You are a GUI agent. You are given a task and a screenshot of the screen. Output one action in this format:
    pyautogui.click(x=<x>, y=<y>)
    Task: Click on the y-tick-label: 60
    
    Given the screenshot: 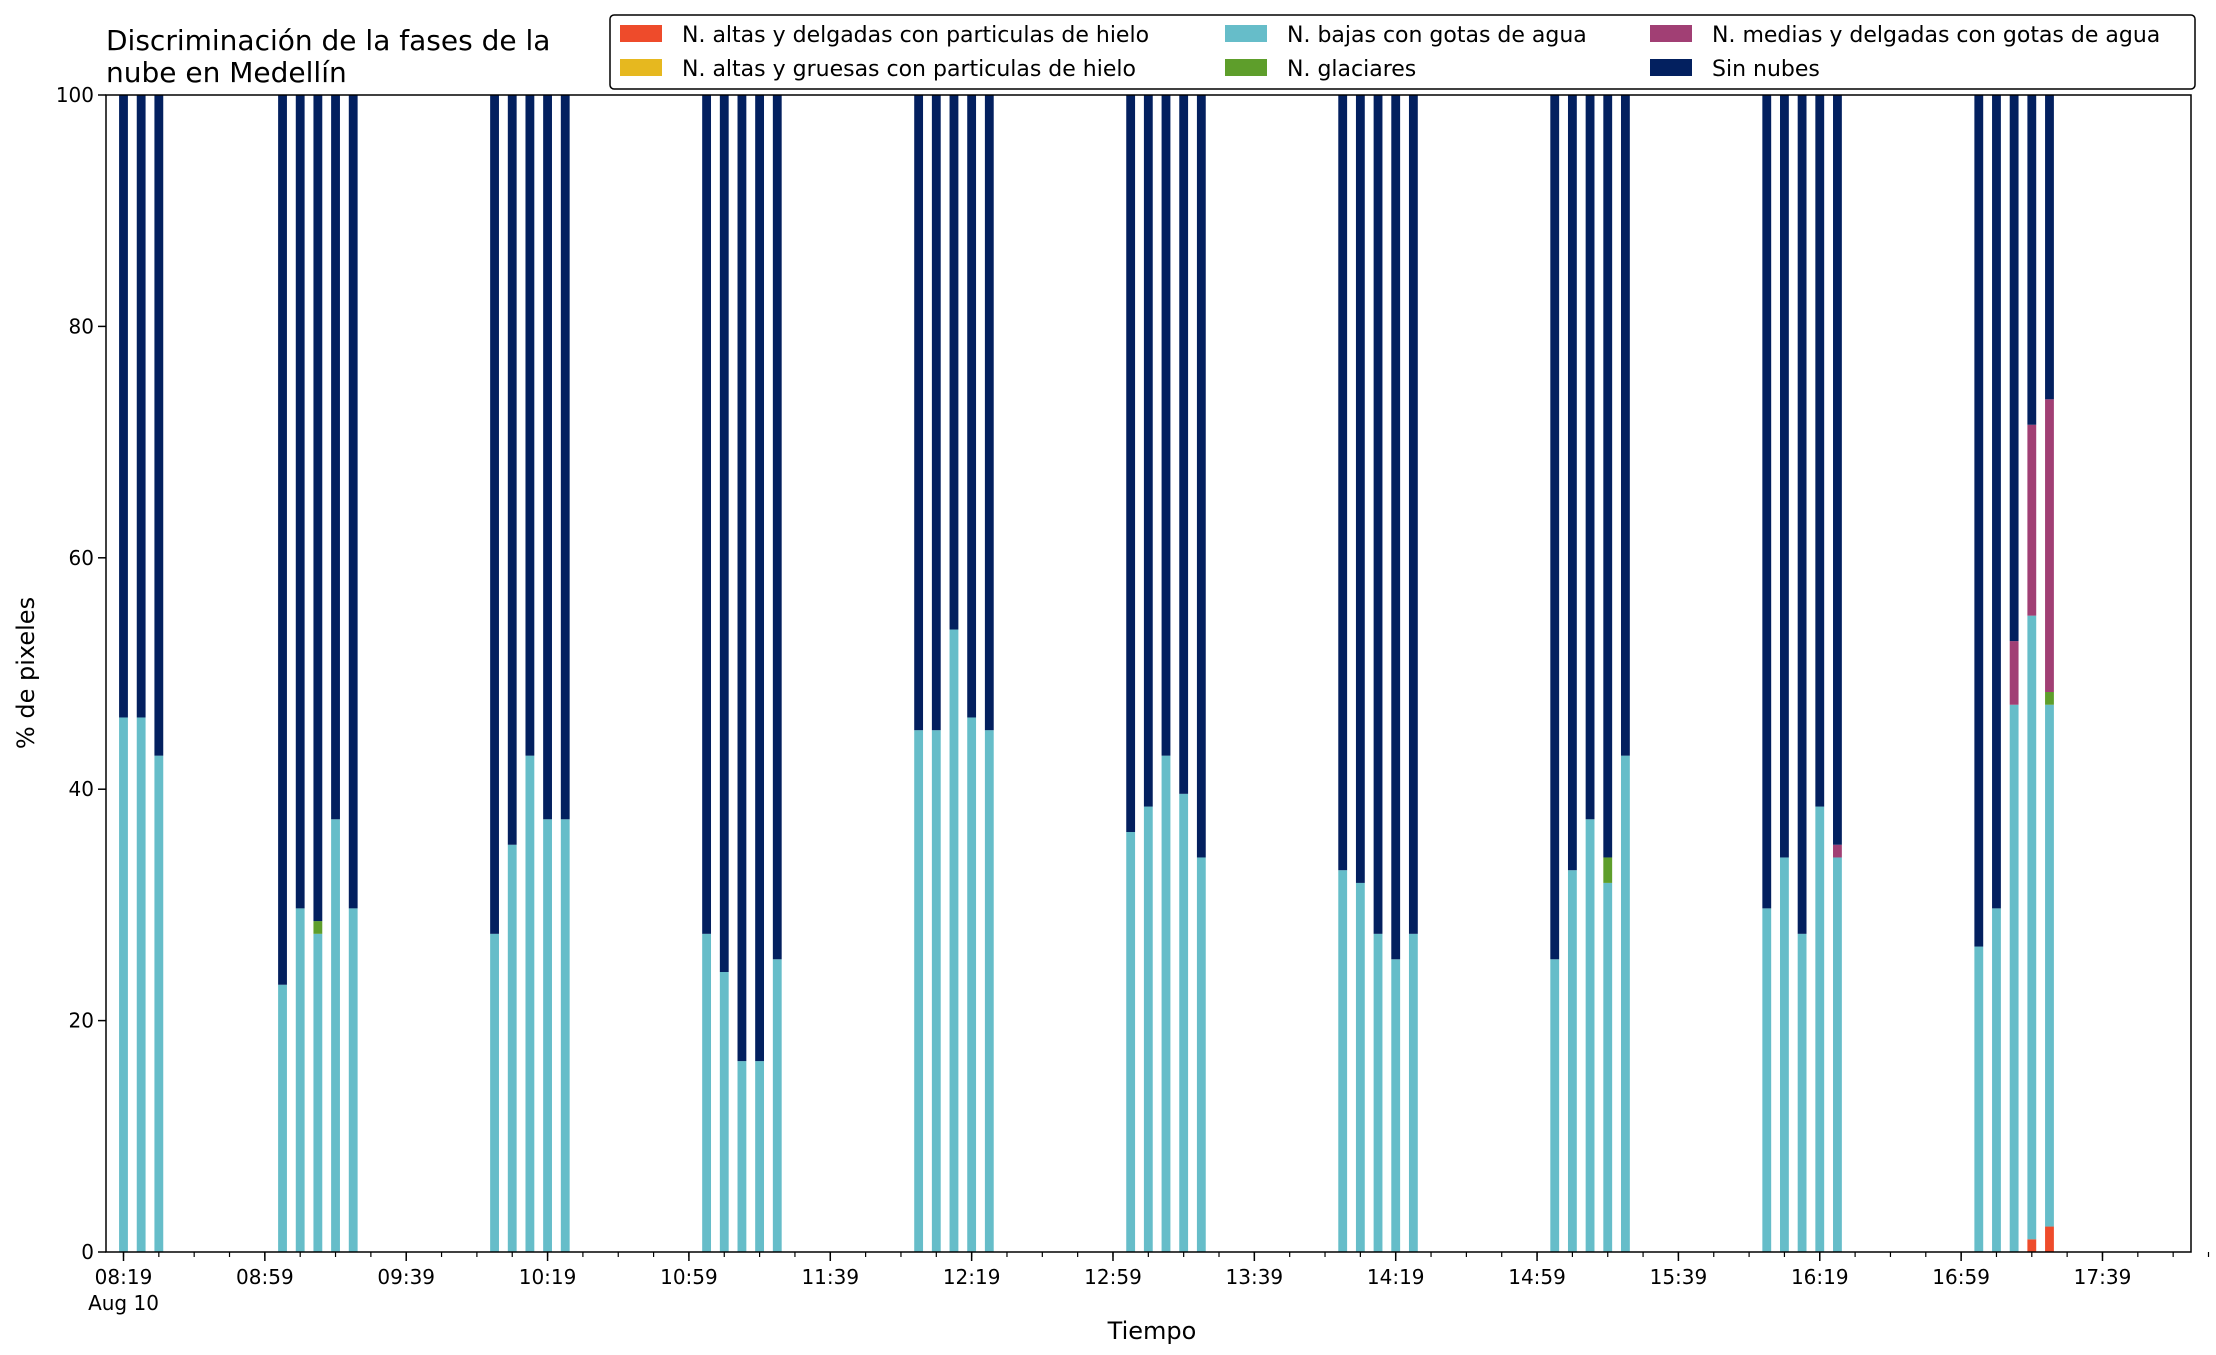 What is the action you would take?
    pyautogui.click(x=81, y=558)
    